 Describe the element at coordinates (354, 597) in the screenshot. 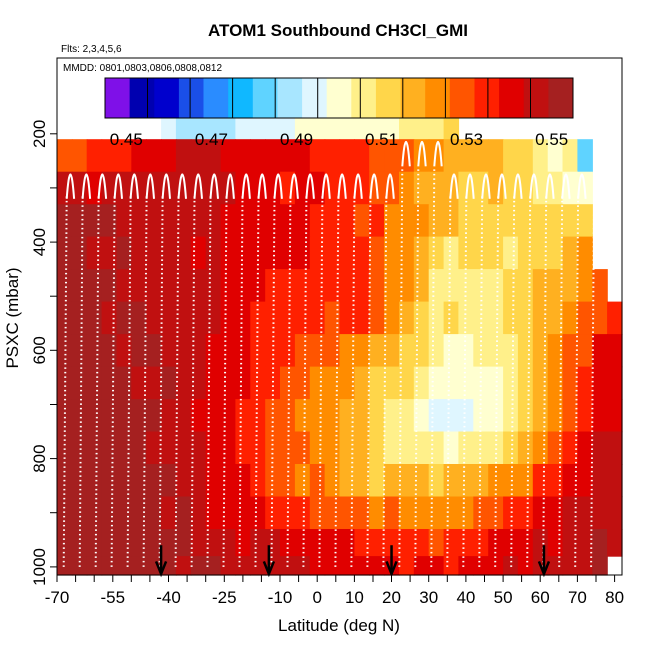

I see `x-tick-label: 10` at that location.